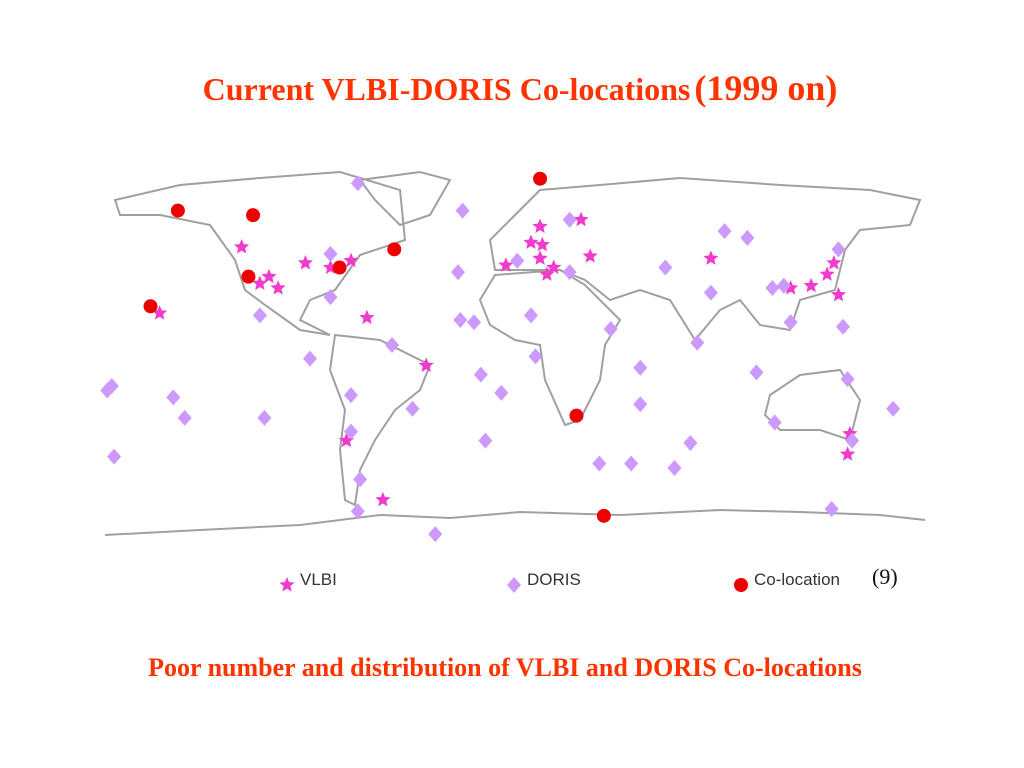 This screenshot has height=768, width=1024. I want to click on legend: VLBI DORIS Co-location, so click(559, 581).